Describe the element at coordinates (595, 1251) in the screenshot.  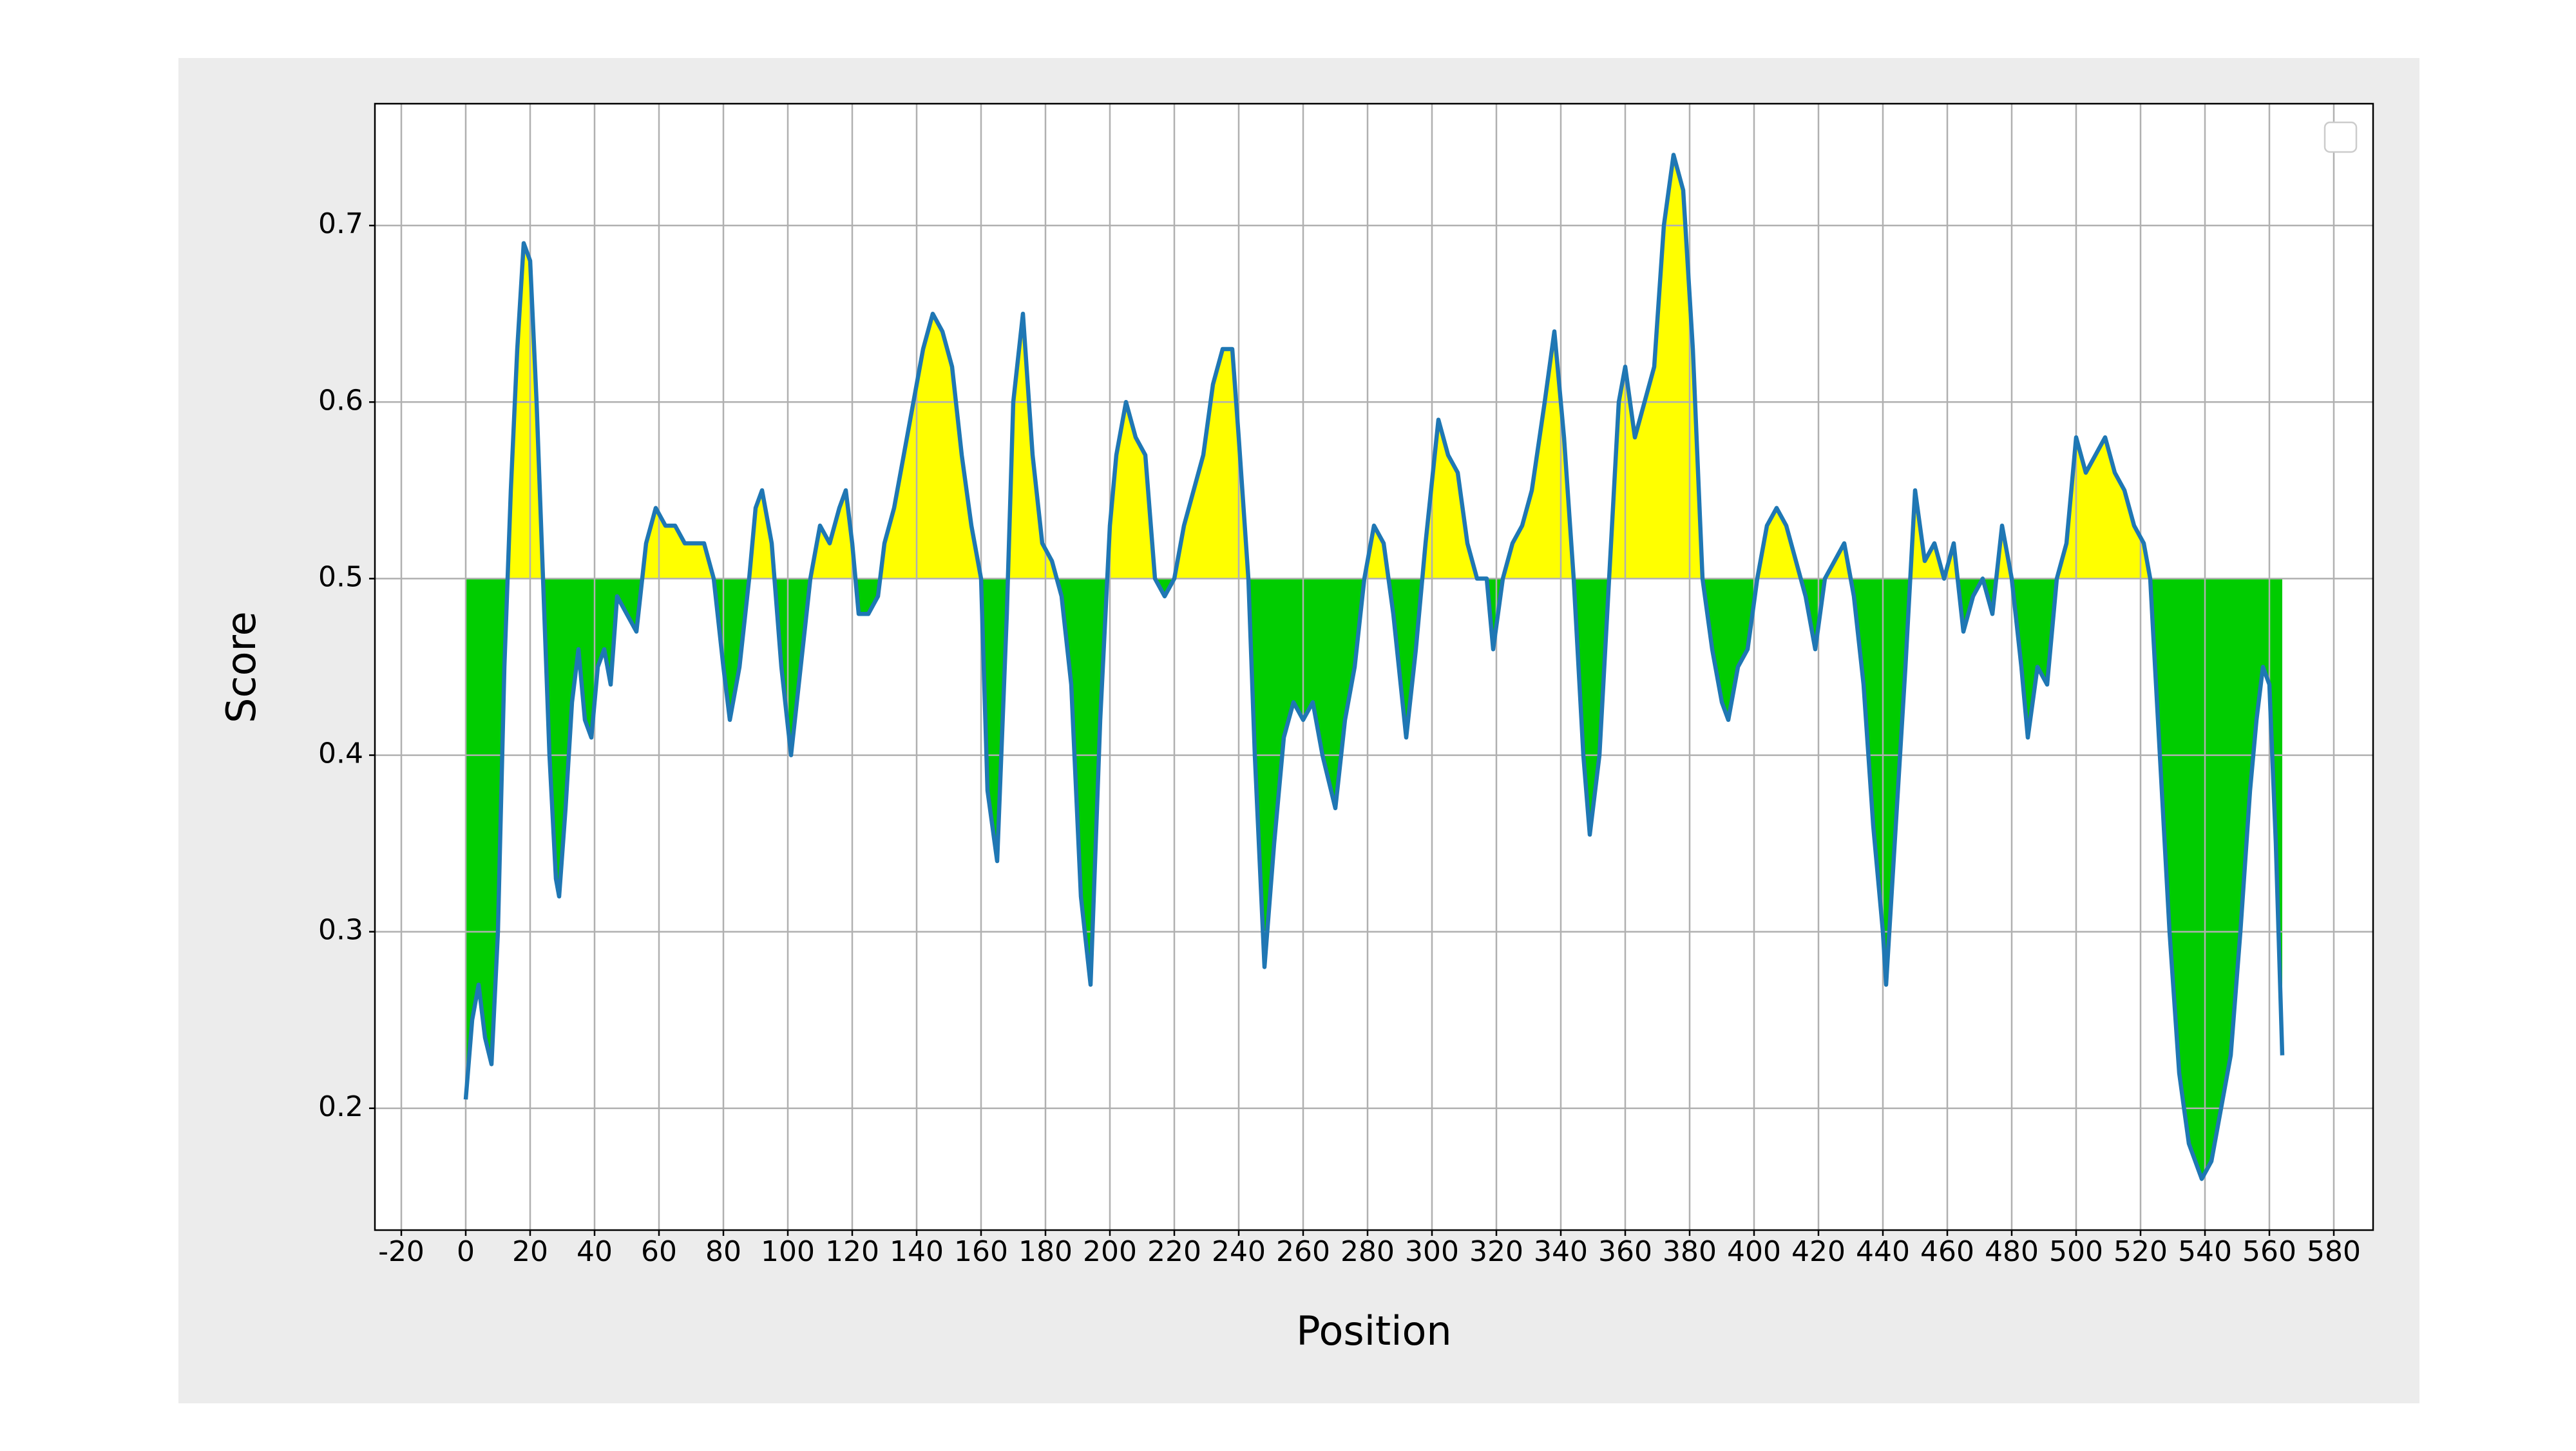
I see `x-tick-label: 40` at that location.